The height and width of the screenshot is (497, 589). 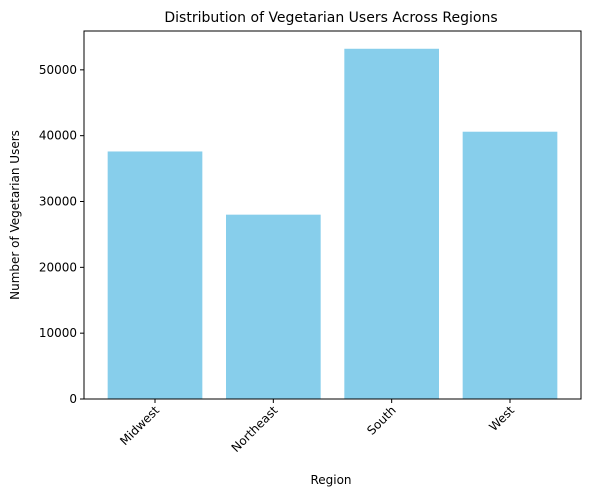 I want to click on bar-south, so click(x=391, y=224).